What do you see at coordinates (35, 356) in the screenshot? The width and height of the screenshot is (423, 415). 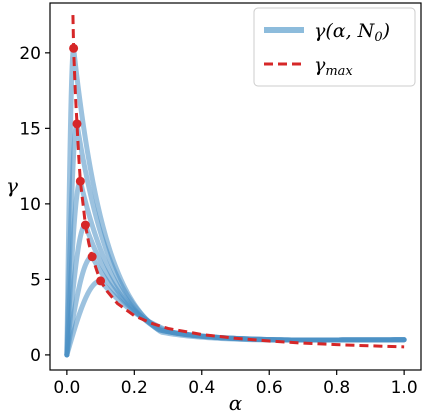 I see `y-tick-label-0: 0` at bounding box center [35, 356].